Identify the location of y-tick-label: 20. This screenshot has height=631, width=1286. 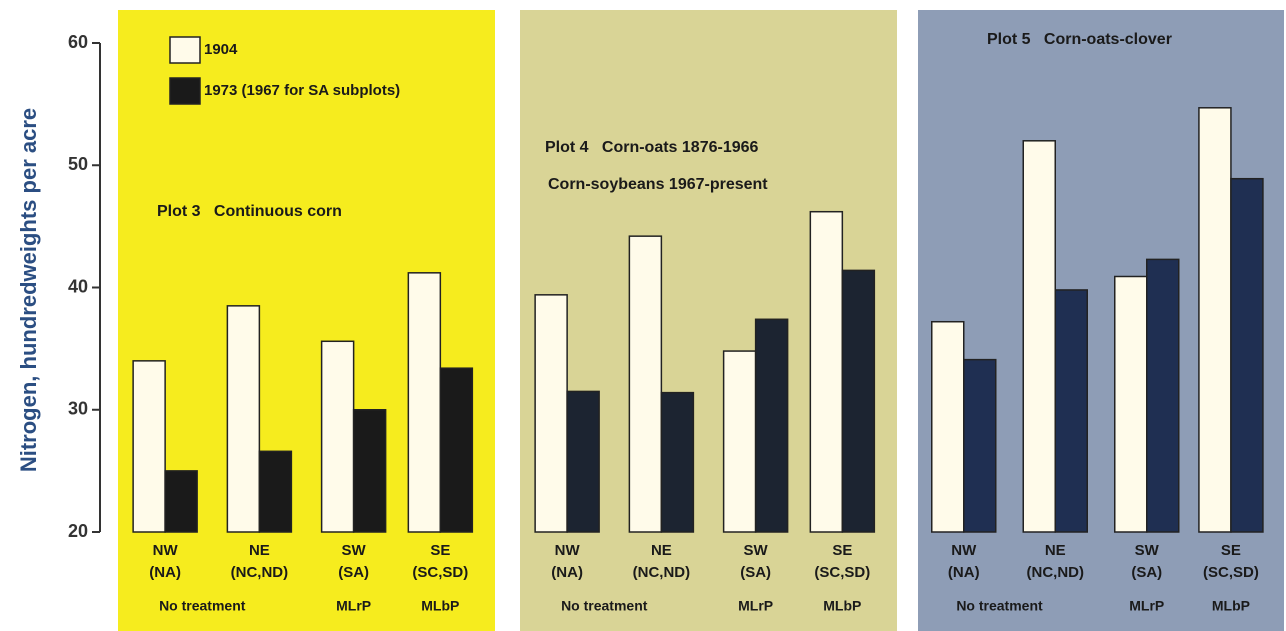
(78, 531).